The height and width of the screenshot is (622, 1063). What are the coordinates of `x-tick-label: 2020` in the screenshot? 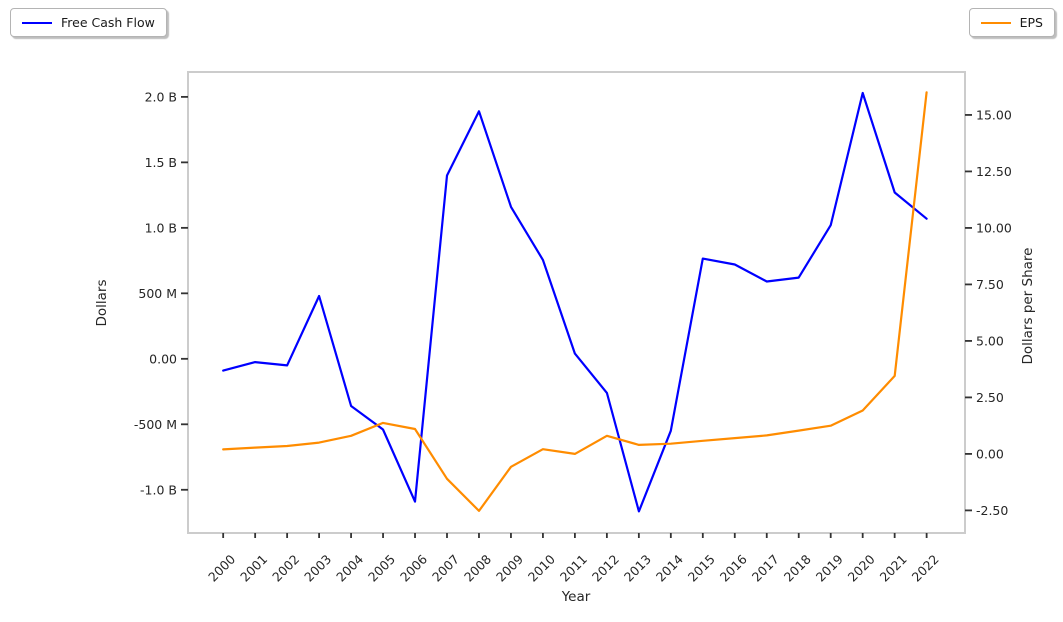 It's located at (861, 567).